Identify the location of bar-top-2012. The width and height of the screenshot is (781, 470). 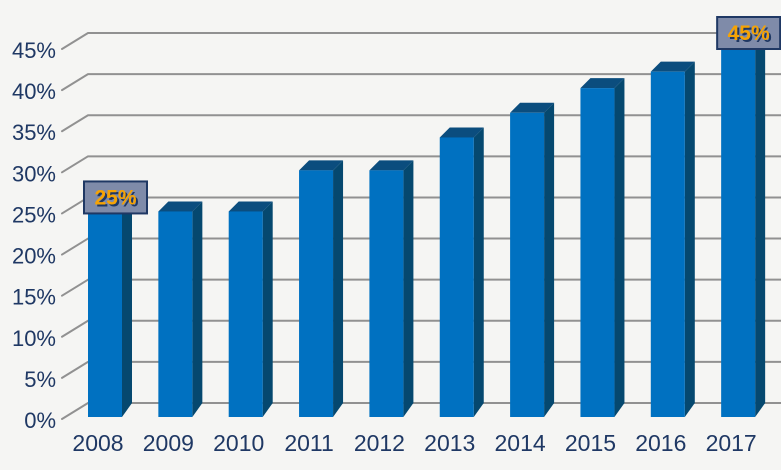
(391, 165).